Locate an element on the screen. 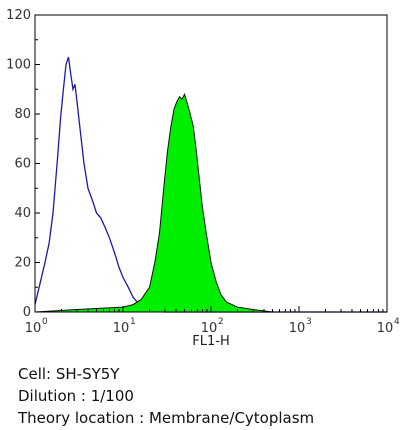  caption-cell-line: Cell: SH-SY5Y is located at coordinates (69, 374).